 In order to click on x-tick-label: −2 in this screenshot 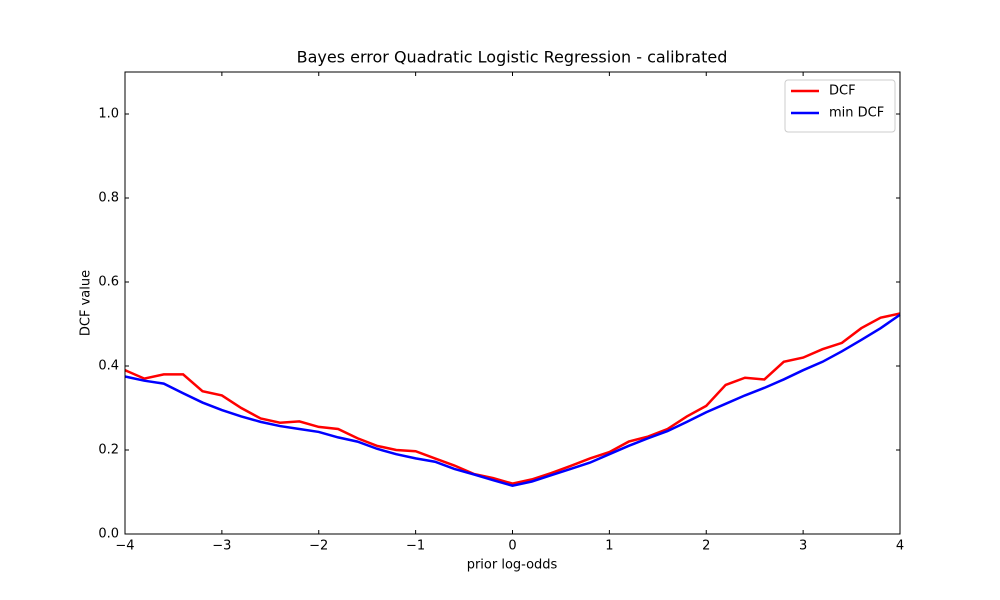, I will do `click(318, 546)`.